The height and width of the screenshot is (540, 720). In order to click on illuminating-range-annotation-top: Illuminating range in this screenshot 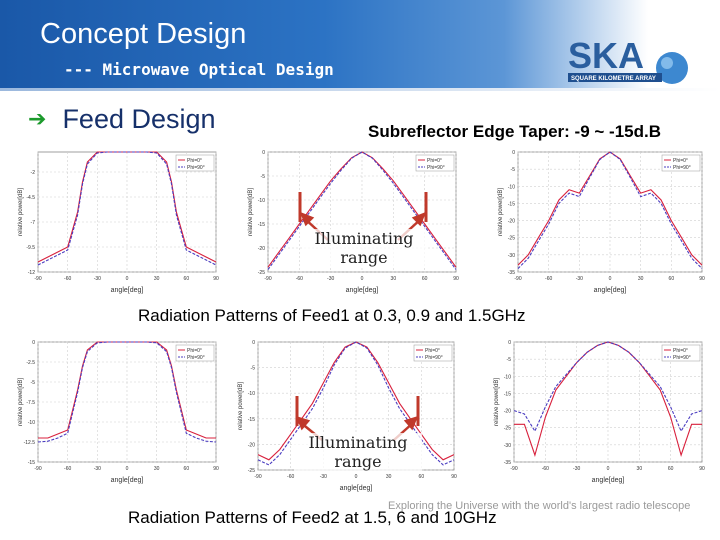, I will do `click(364, 248)`.